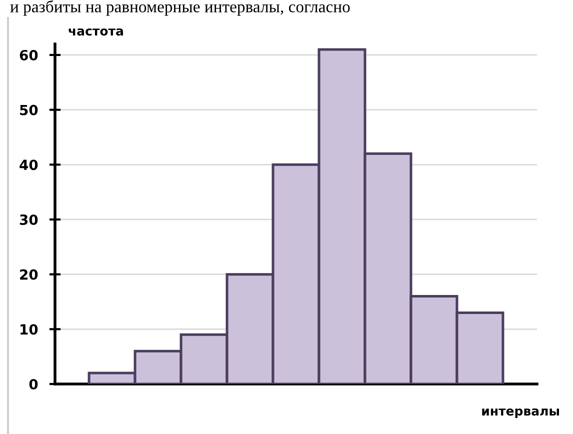 The image size is (573, 434). Describe the element at coordinates (29, 55) in the screenshot. I see `y-tick-label: 60` at that location.